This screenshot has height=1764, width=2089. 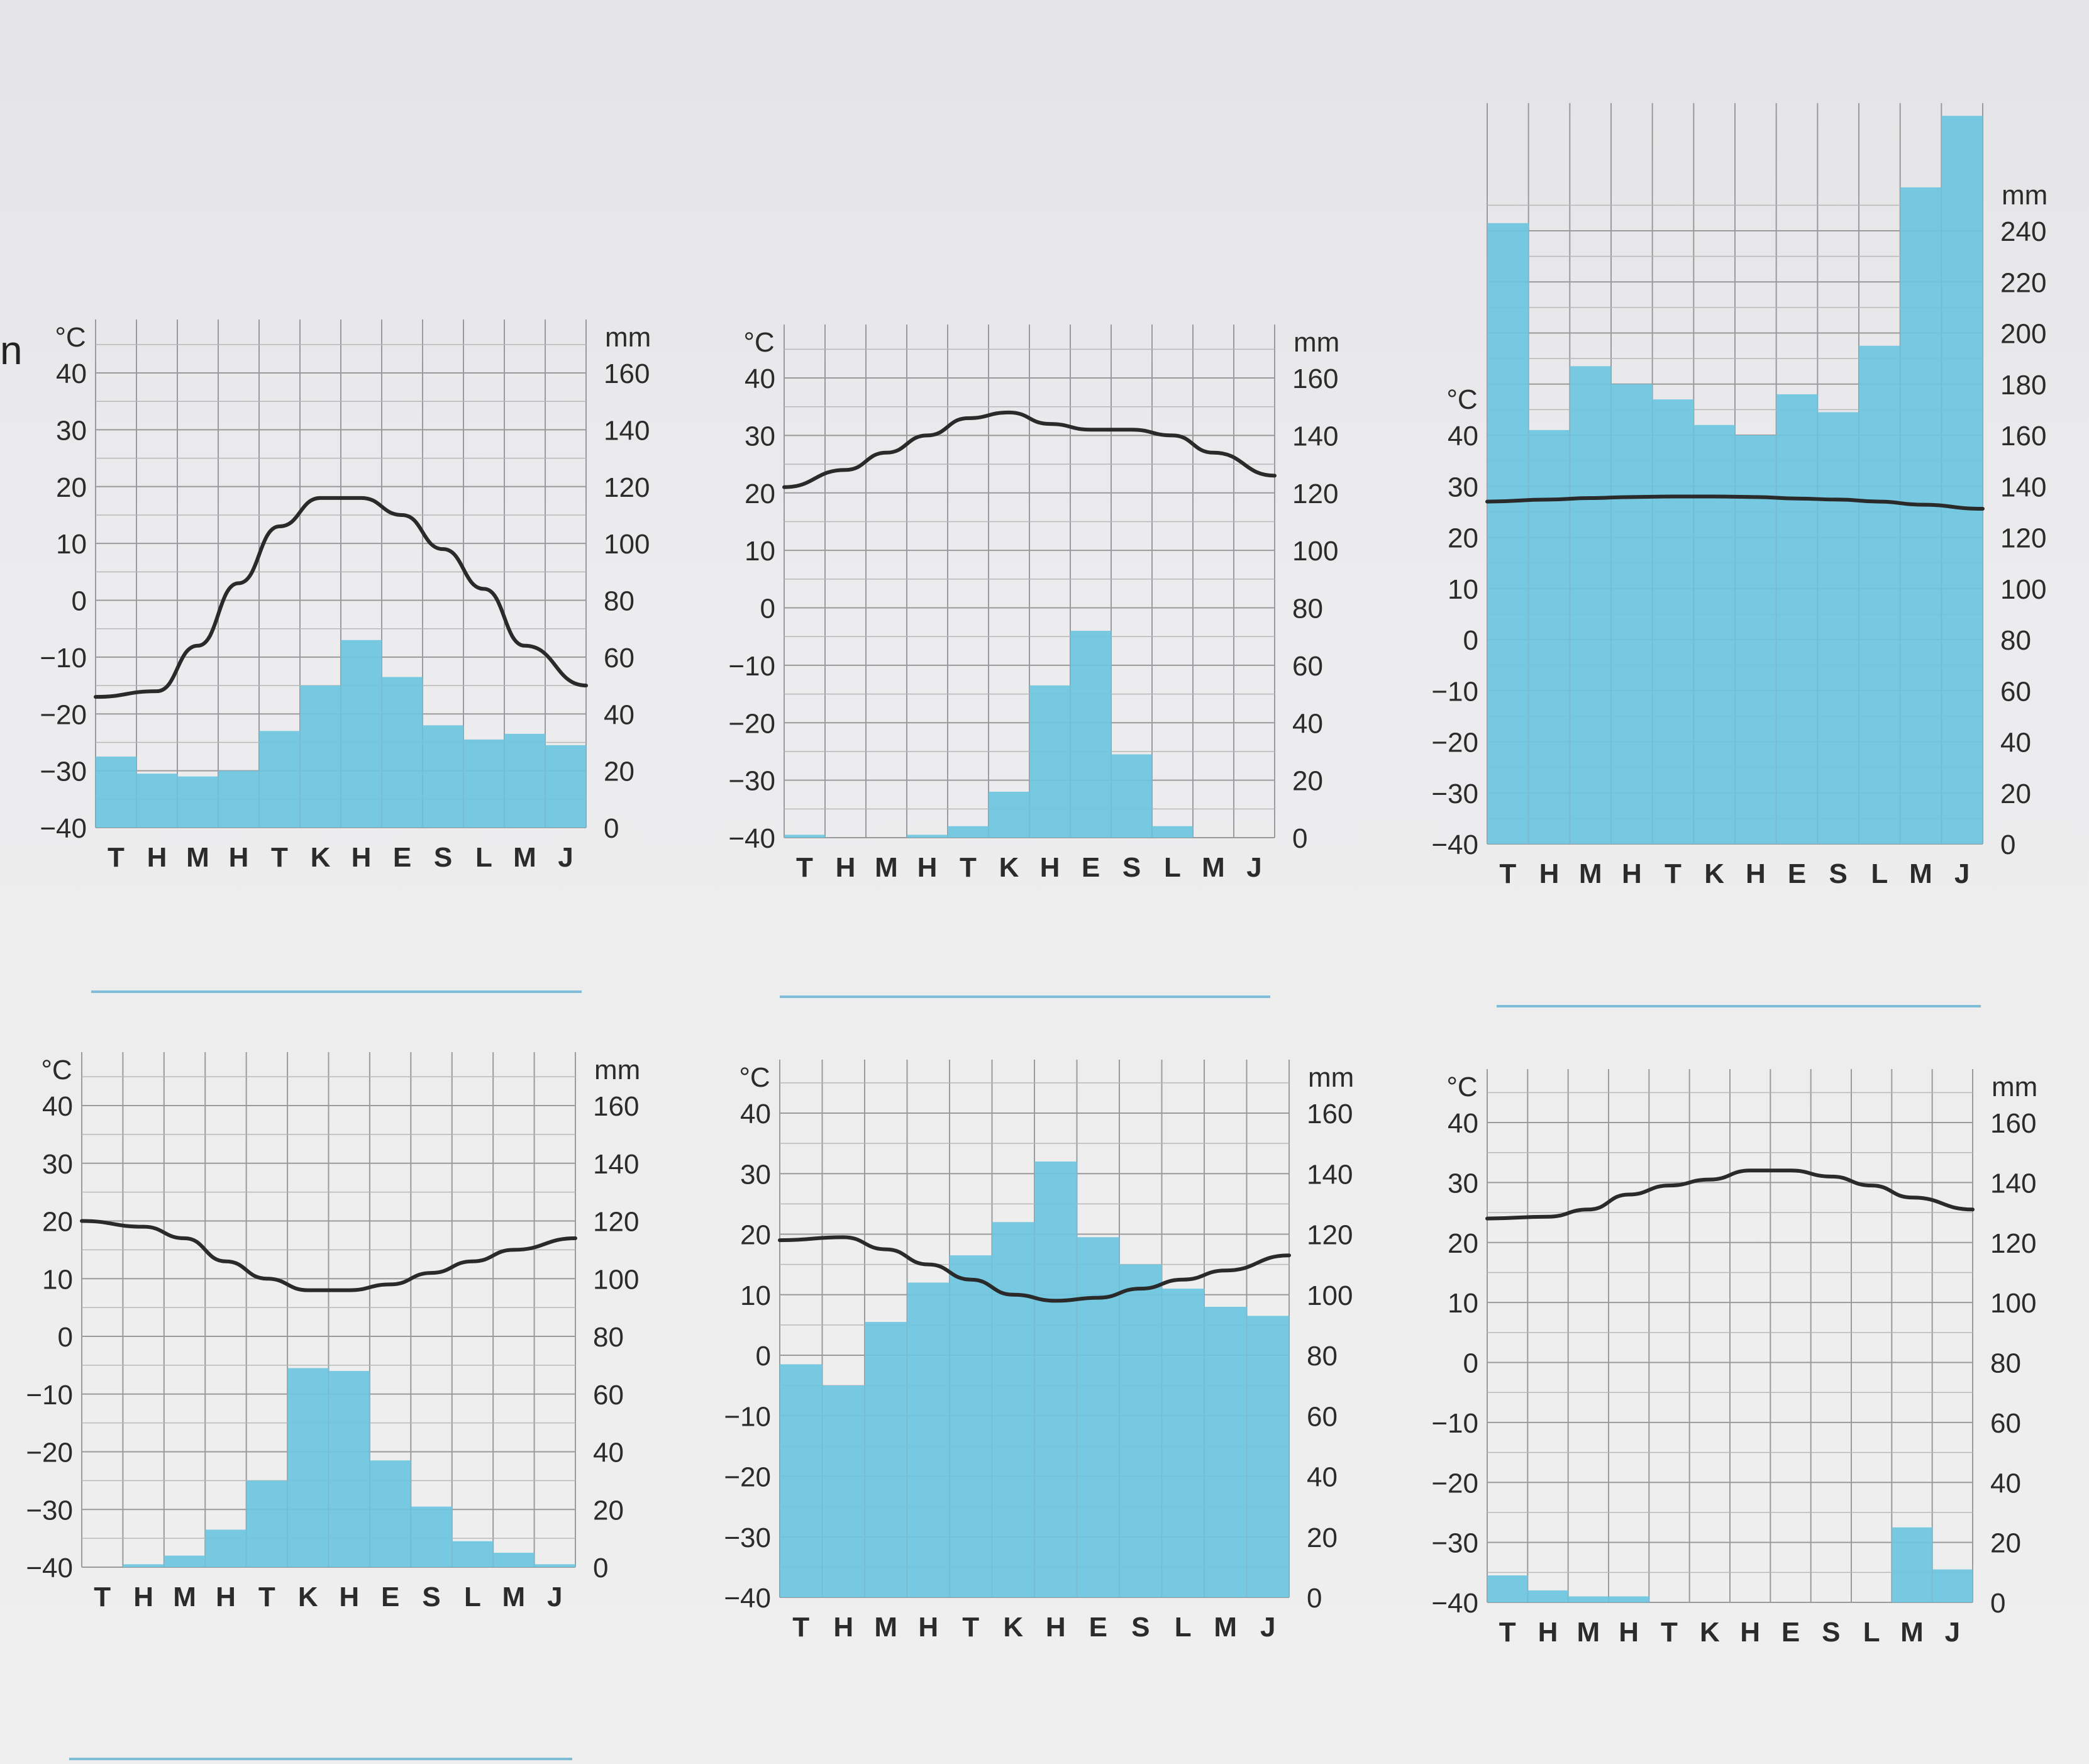 I want to click on precip-tick-label: 180, so click(x=2023, y=385).